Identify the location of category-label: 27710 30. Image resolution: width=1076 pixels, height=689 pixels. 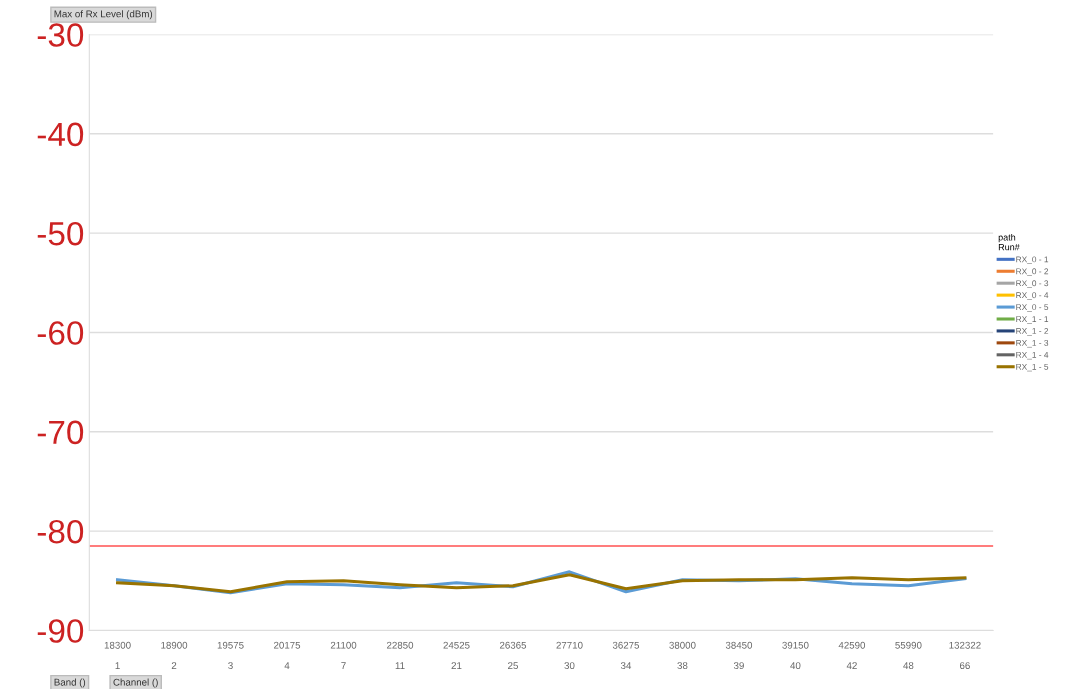
(569, 655).